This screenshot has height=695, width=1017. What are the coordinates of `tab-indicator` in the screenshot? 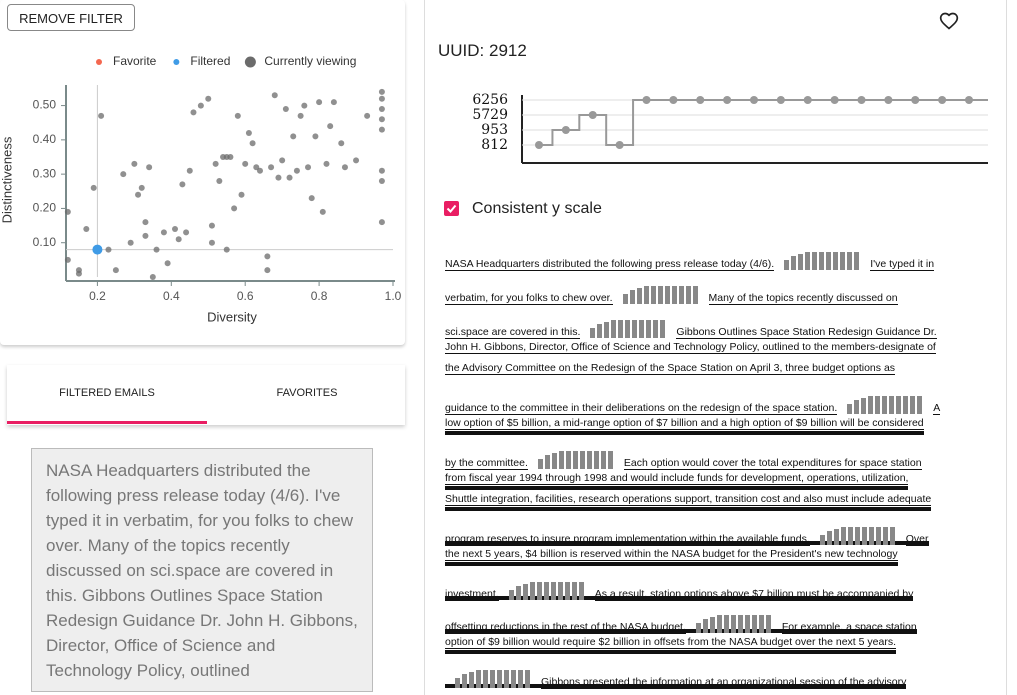 It's located at (107, 422).